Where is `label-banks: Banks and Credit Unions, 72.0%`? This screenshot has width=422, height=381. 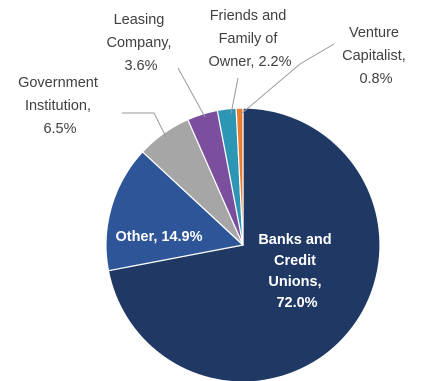 label-banks: Banks and Credit Unions, 72.0% is located at coordinates (296, 271).